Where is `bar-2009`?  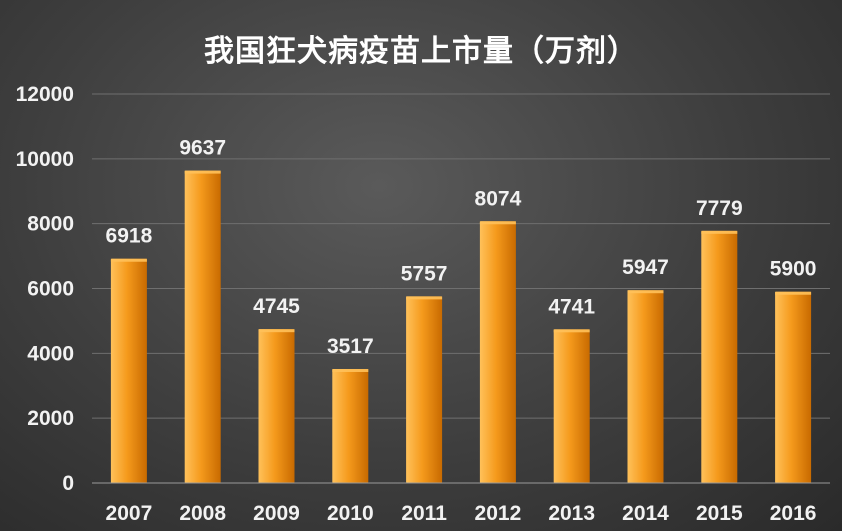 bar-2009 is located at coordinates (276, 406).